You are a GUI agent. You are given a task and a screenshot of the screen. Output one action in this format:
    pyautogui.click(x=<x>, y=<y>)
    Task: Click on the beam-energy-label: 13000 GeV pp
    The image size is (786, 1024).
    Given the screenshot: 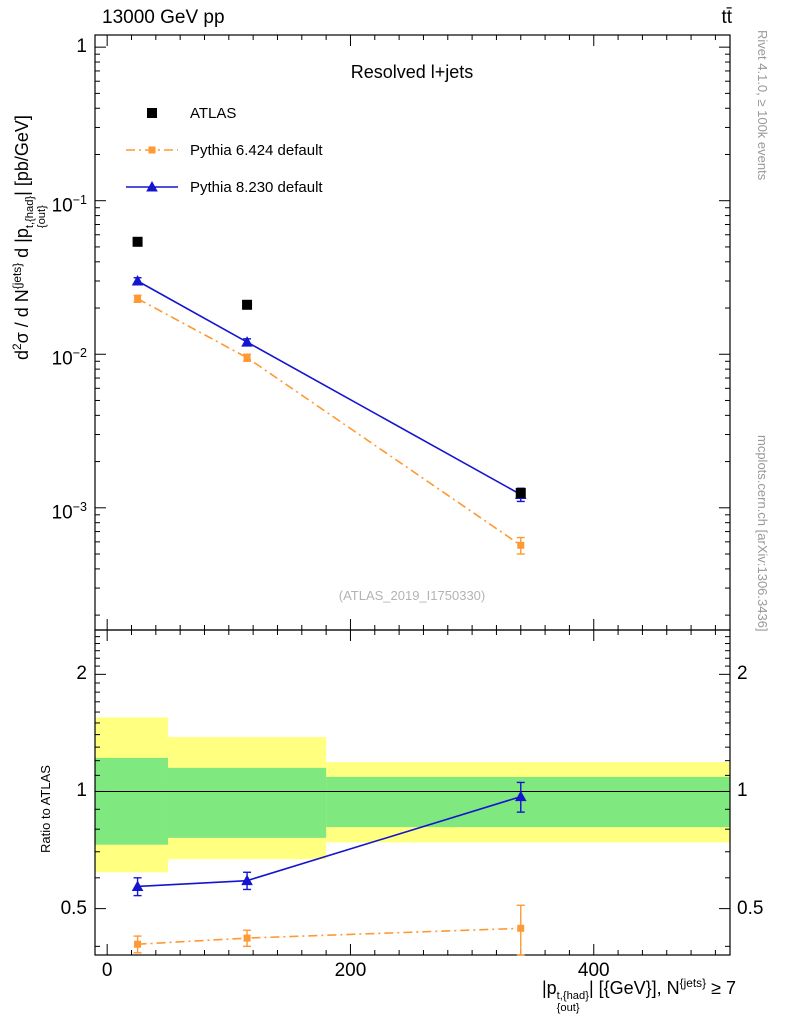 What is the action you would take?
    pyautogui.click(x=163, y=17)
    